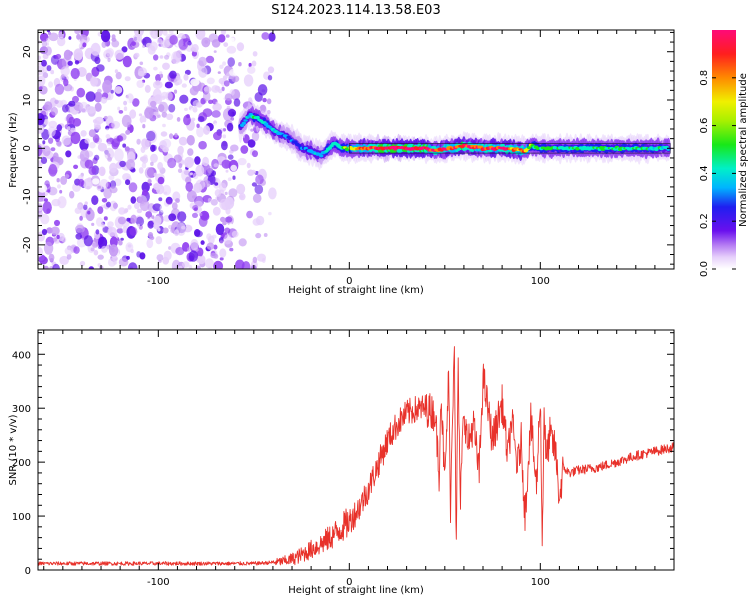 The image size is (750, 600). I want to click on spectrogram-y-axis-label: Frequency (Hz), so click(13, 150).